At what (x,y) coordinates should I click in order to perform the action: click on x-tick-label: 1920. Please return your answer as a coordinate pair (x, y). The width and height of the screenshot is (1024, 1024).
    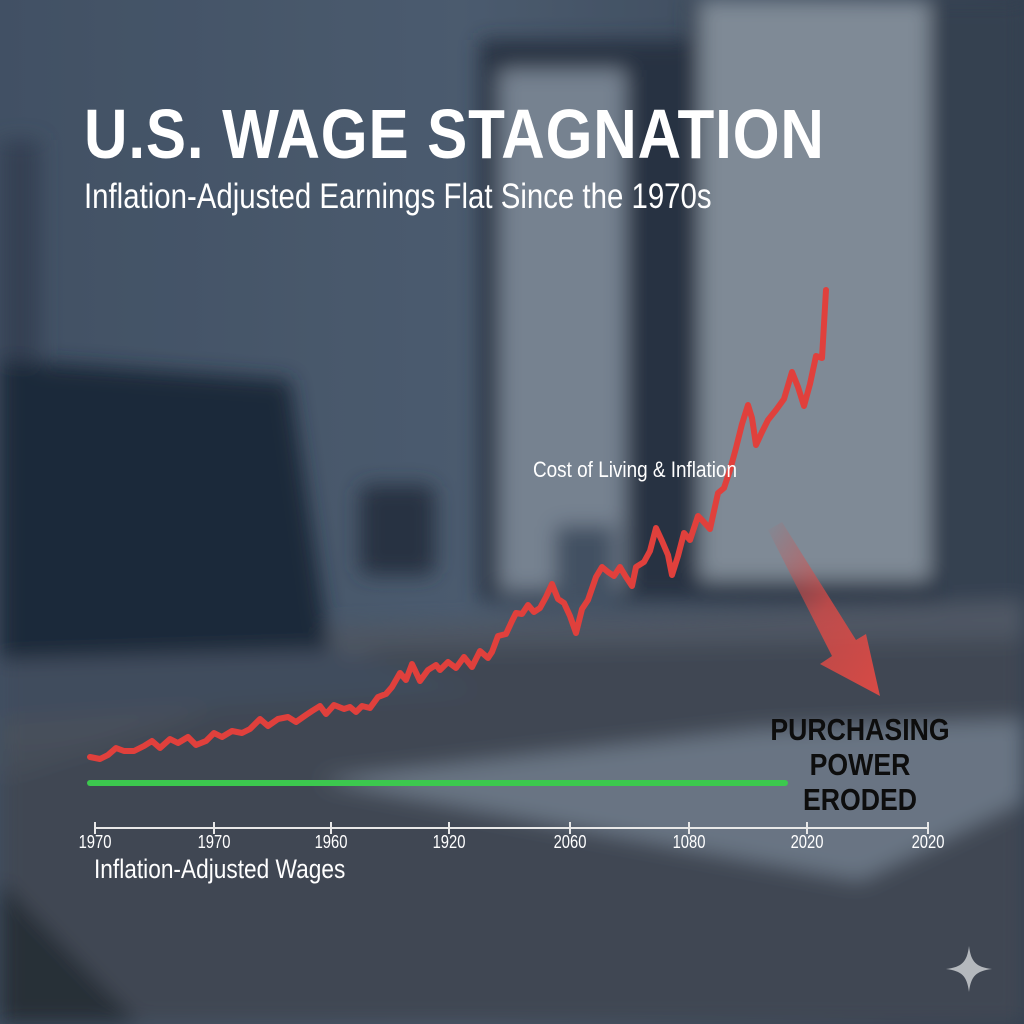
    Looking at the image, I should click on (449, 842).